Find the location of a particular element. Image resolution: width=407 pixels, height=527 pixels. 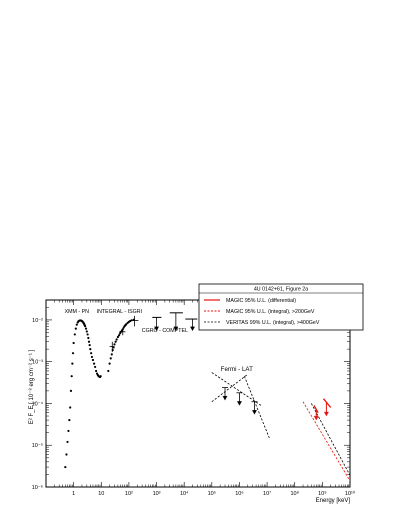

x-tick-label: 10⁵ is located at coordinates (212, 493).